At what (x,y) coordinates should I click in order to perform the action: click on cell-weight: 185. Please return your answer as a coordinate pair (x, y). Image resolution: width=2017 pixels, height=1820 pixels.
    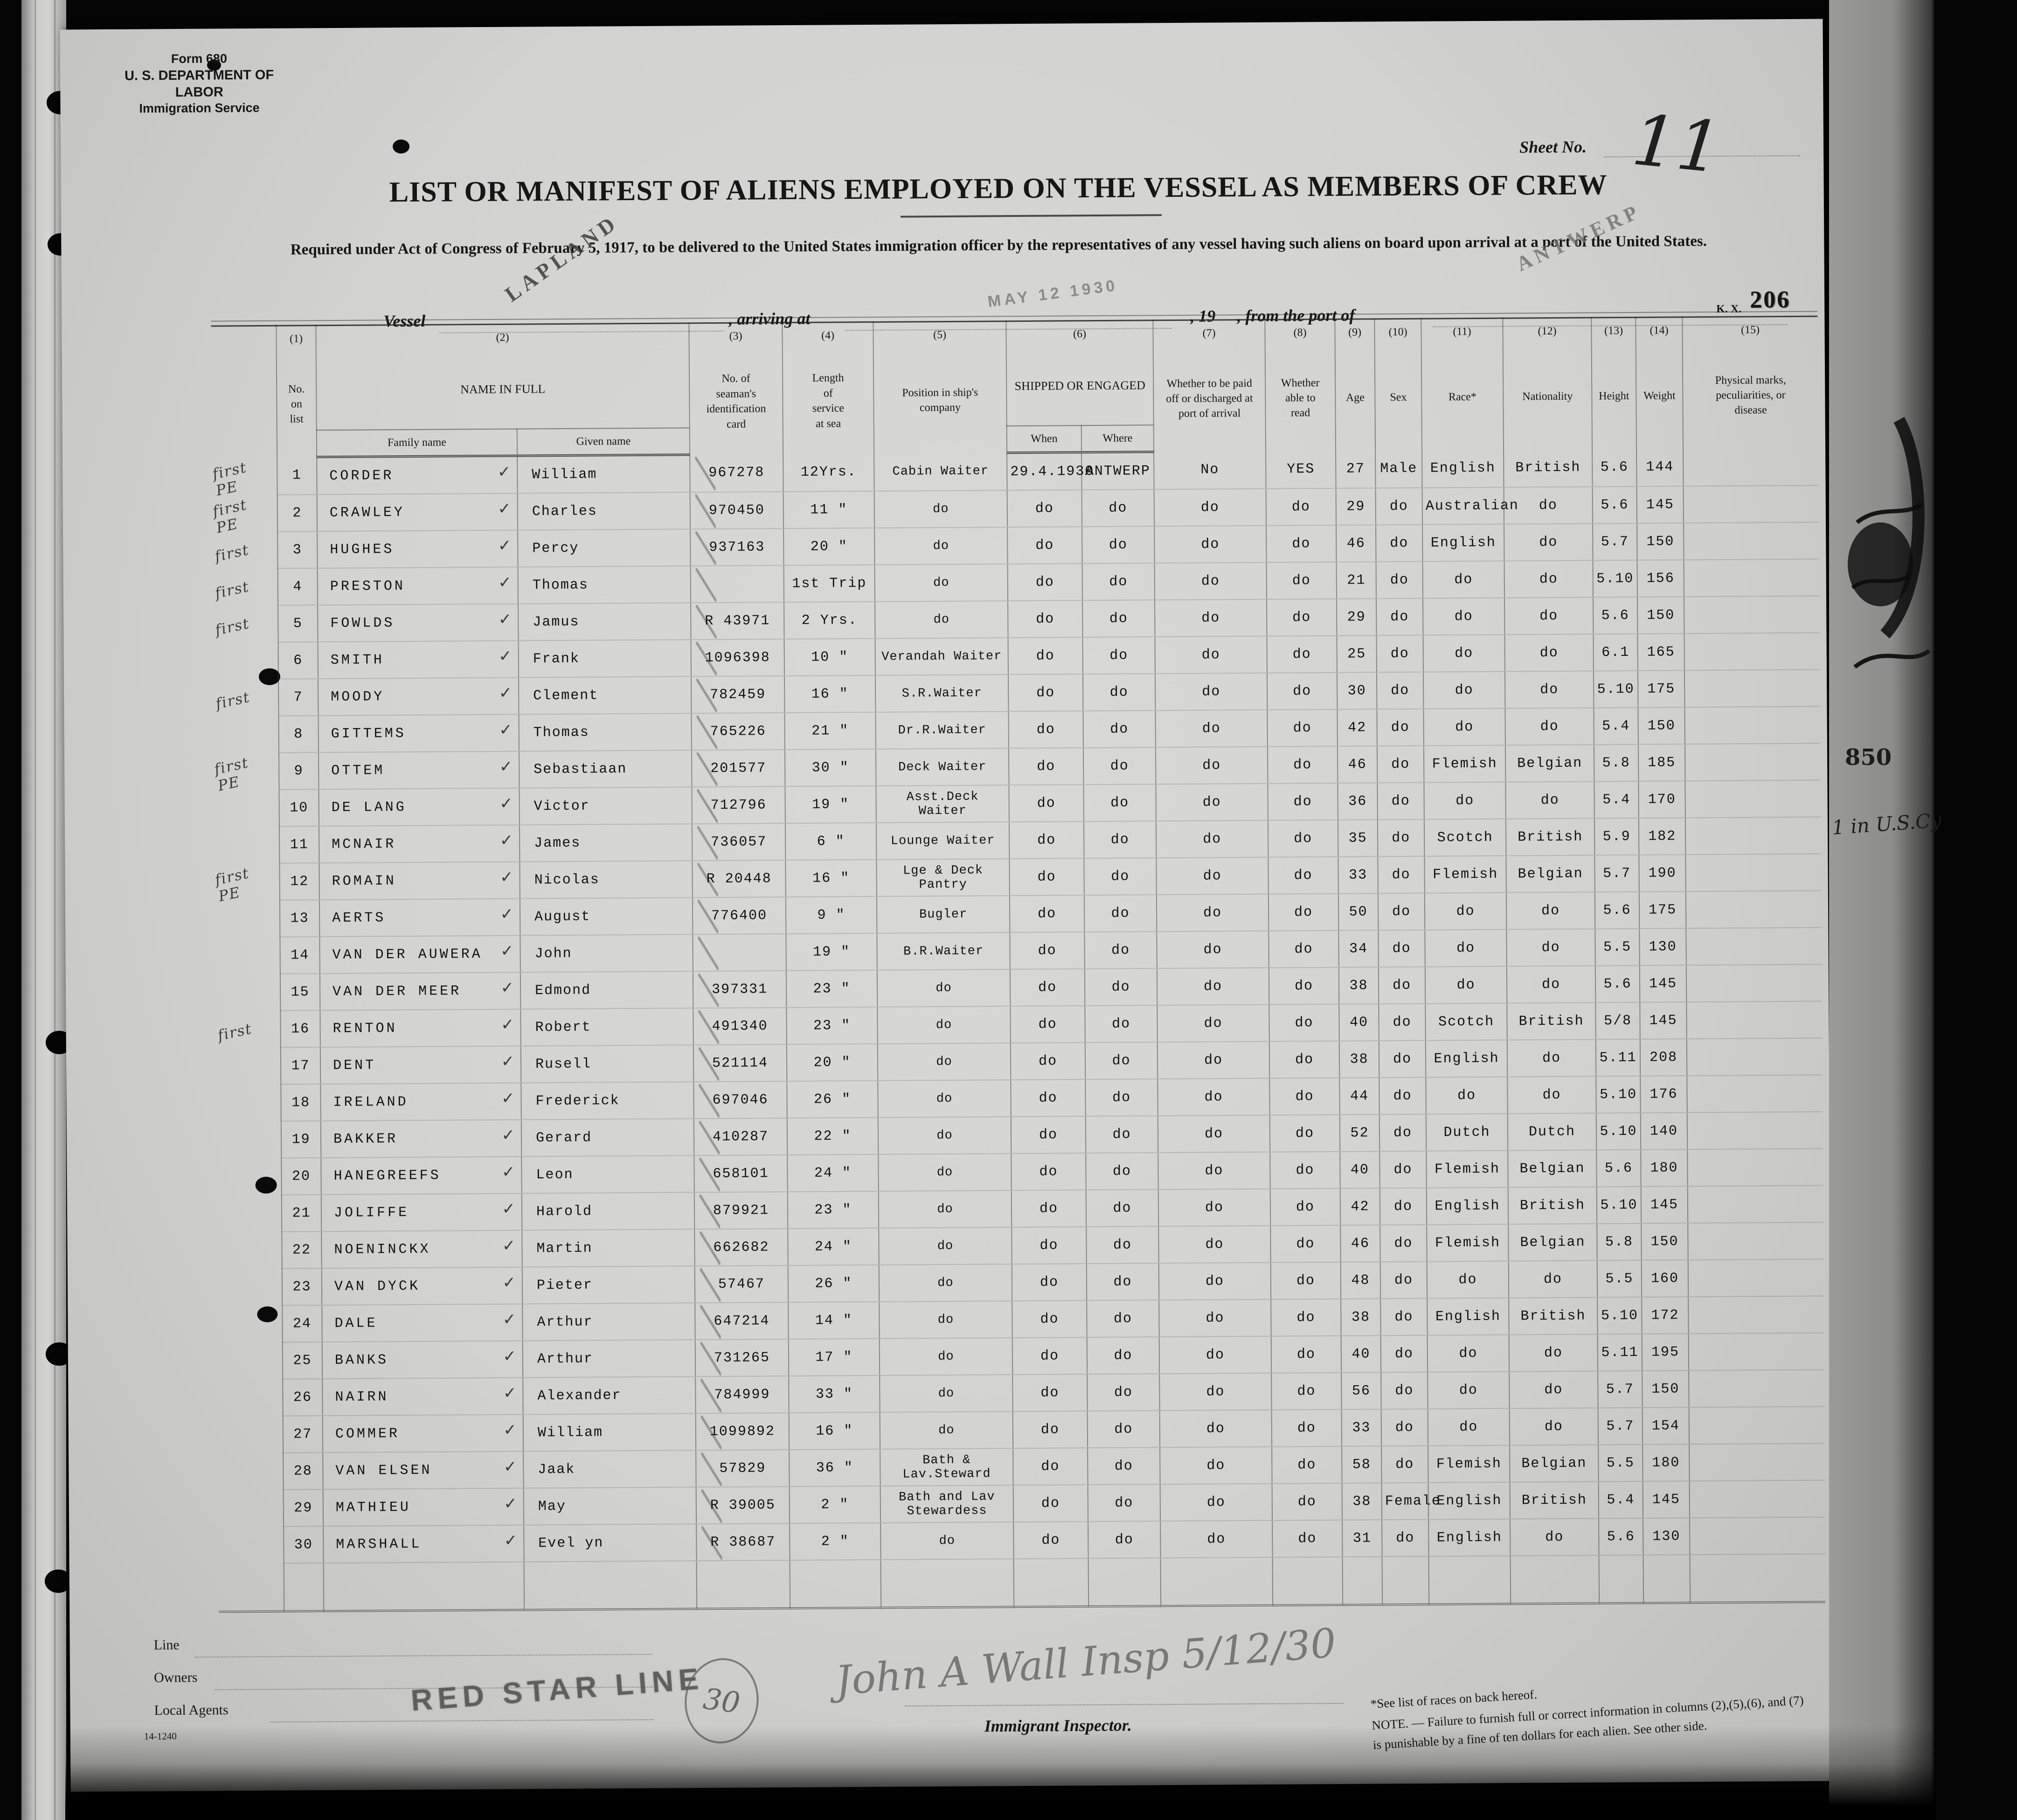
    Looking at the image, I should click on (1661, 762).